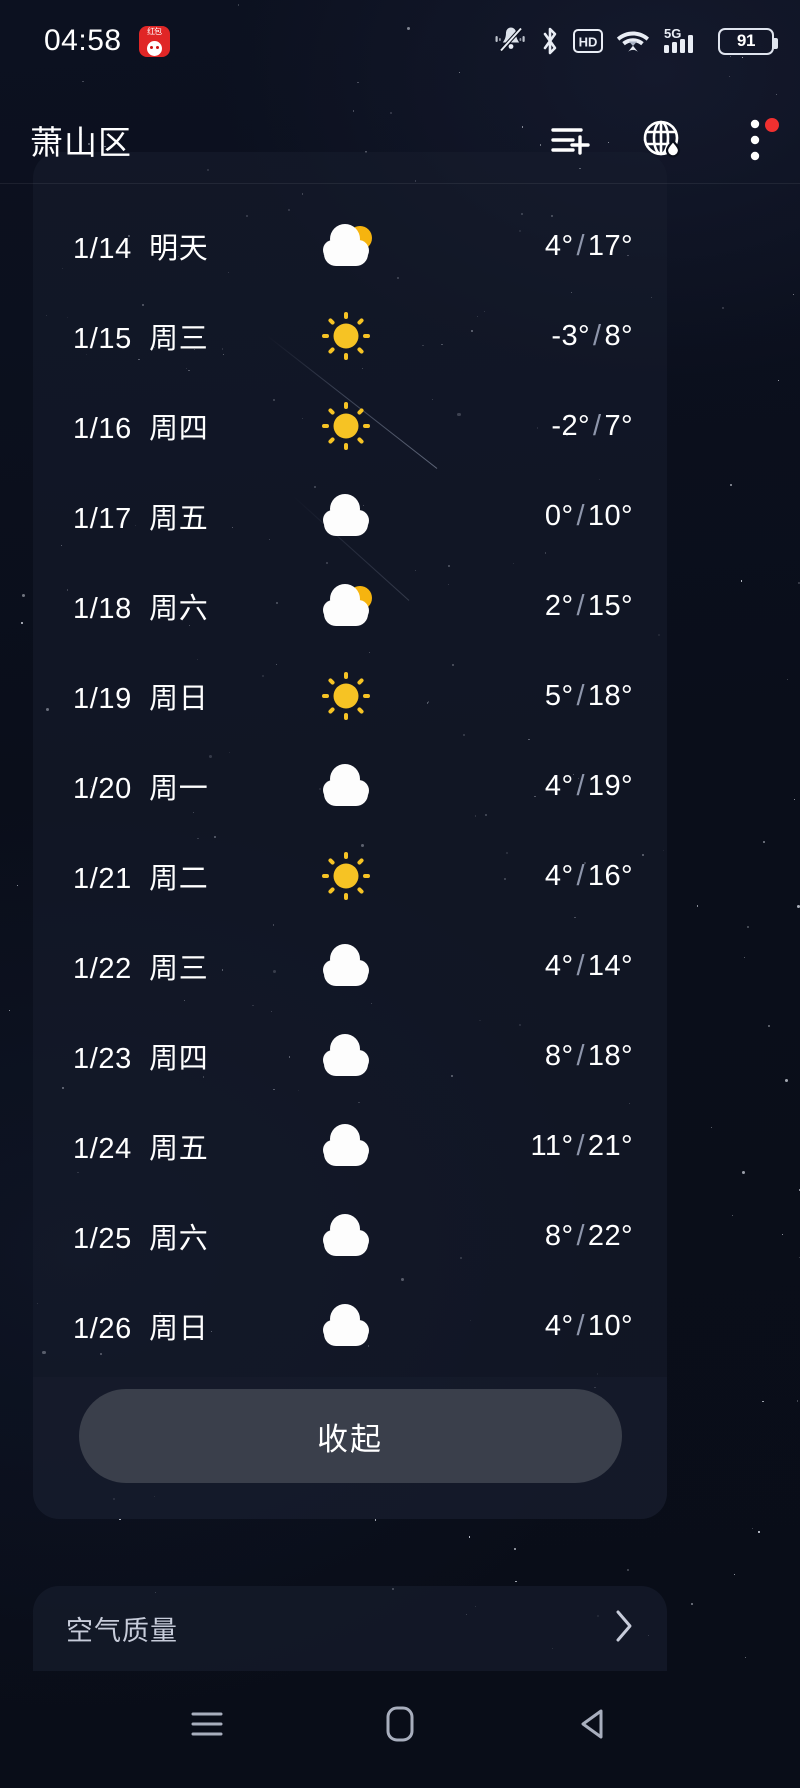  Describe the element at coordinates (102, 519) in the screenshot. I see `forecast-date-number: 1/17` at that location.